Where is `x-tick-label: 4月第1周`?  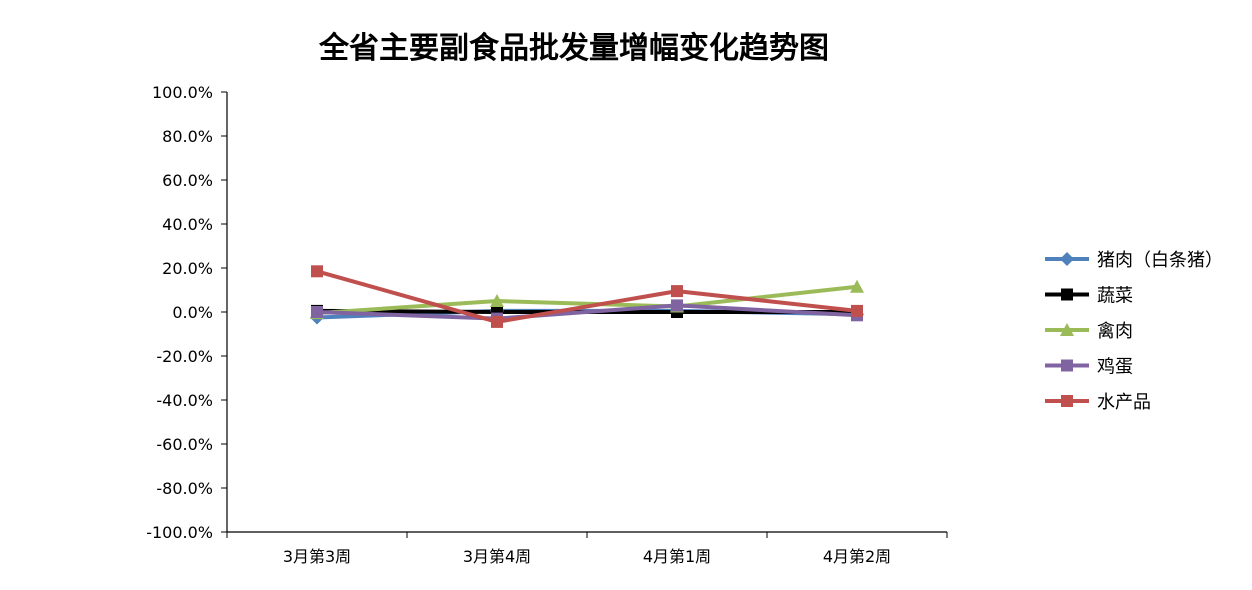 x-tick-label: 4月第1周 is located at coordinates (677, 556).